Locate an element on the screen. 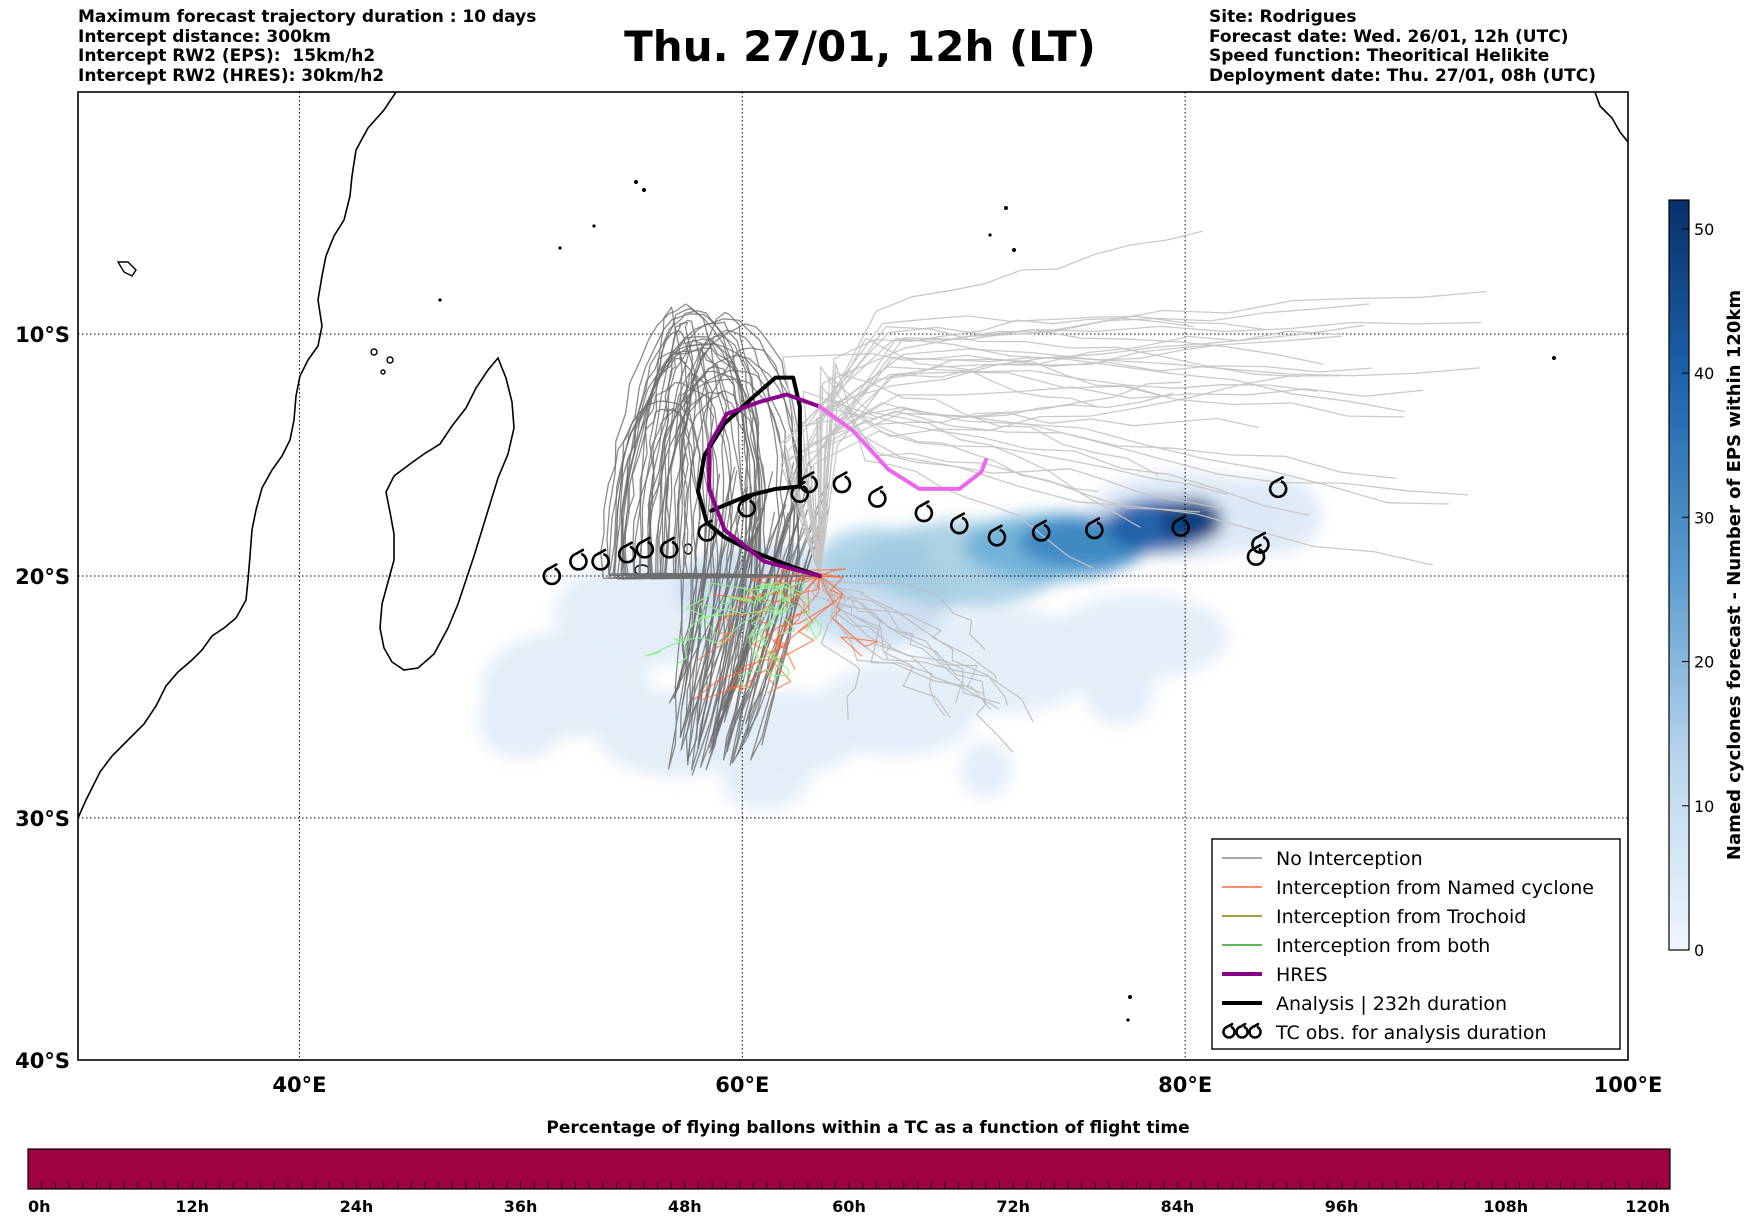  time-bar-label: 0h is located at coordinates (39, 1206).